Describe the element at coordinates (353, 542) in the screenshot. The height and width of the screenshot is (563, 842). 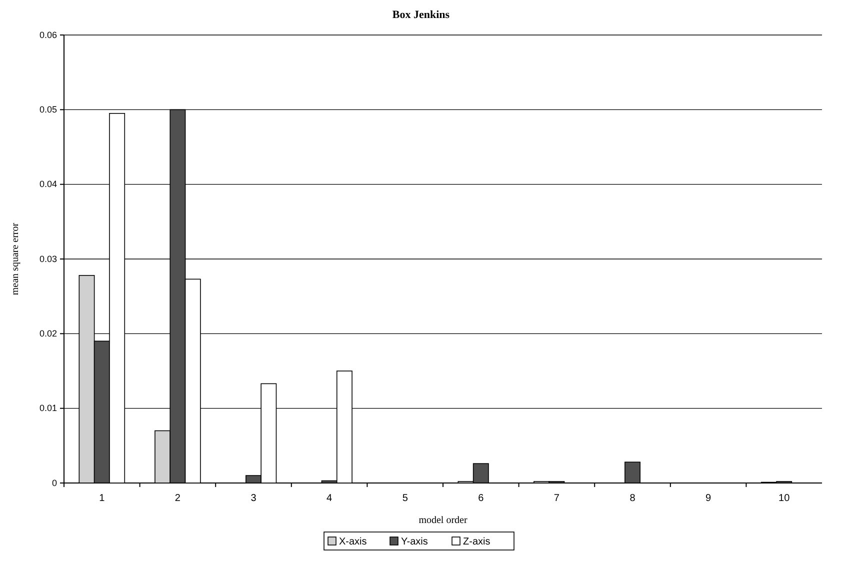
I see `legend-label: X-axis` at that location.